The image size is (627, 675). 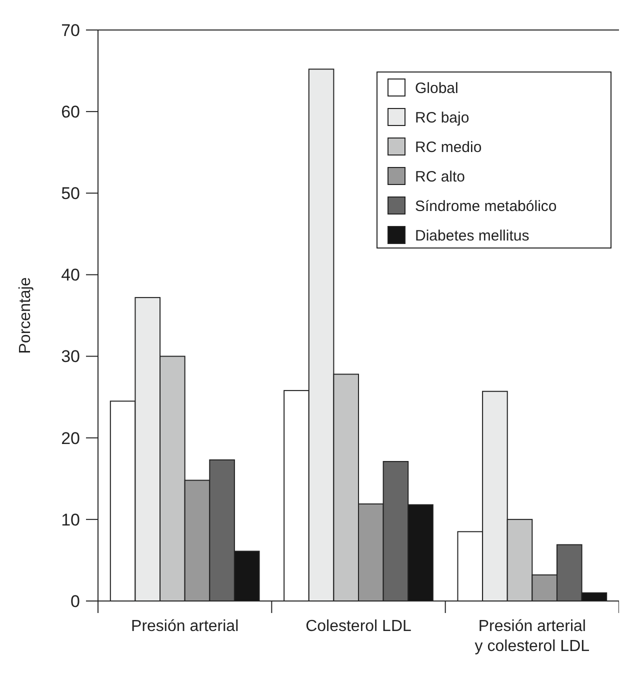 What do you see at coordinates (70, 30) in the screenshot?
I see `y-tick-label: 70` at bounding box center [70, 30].